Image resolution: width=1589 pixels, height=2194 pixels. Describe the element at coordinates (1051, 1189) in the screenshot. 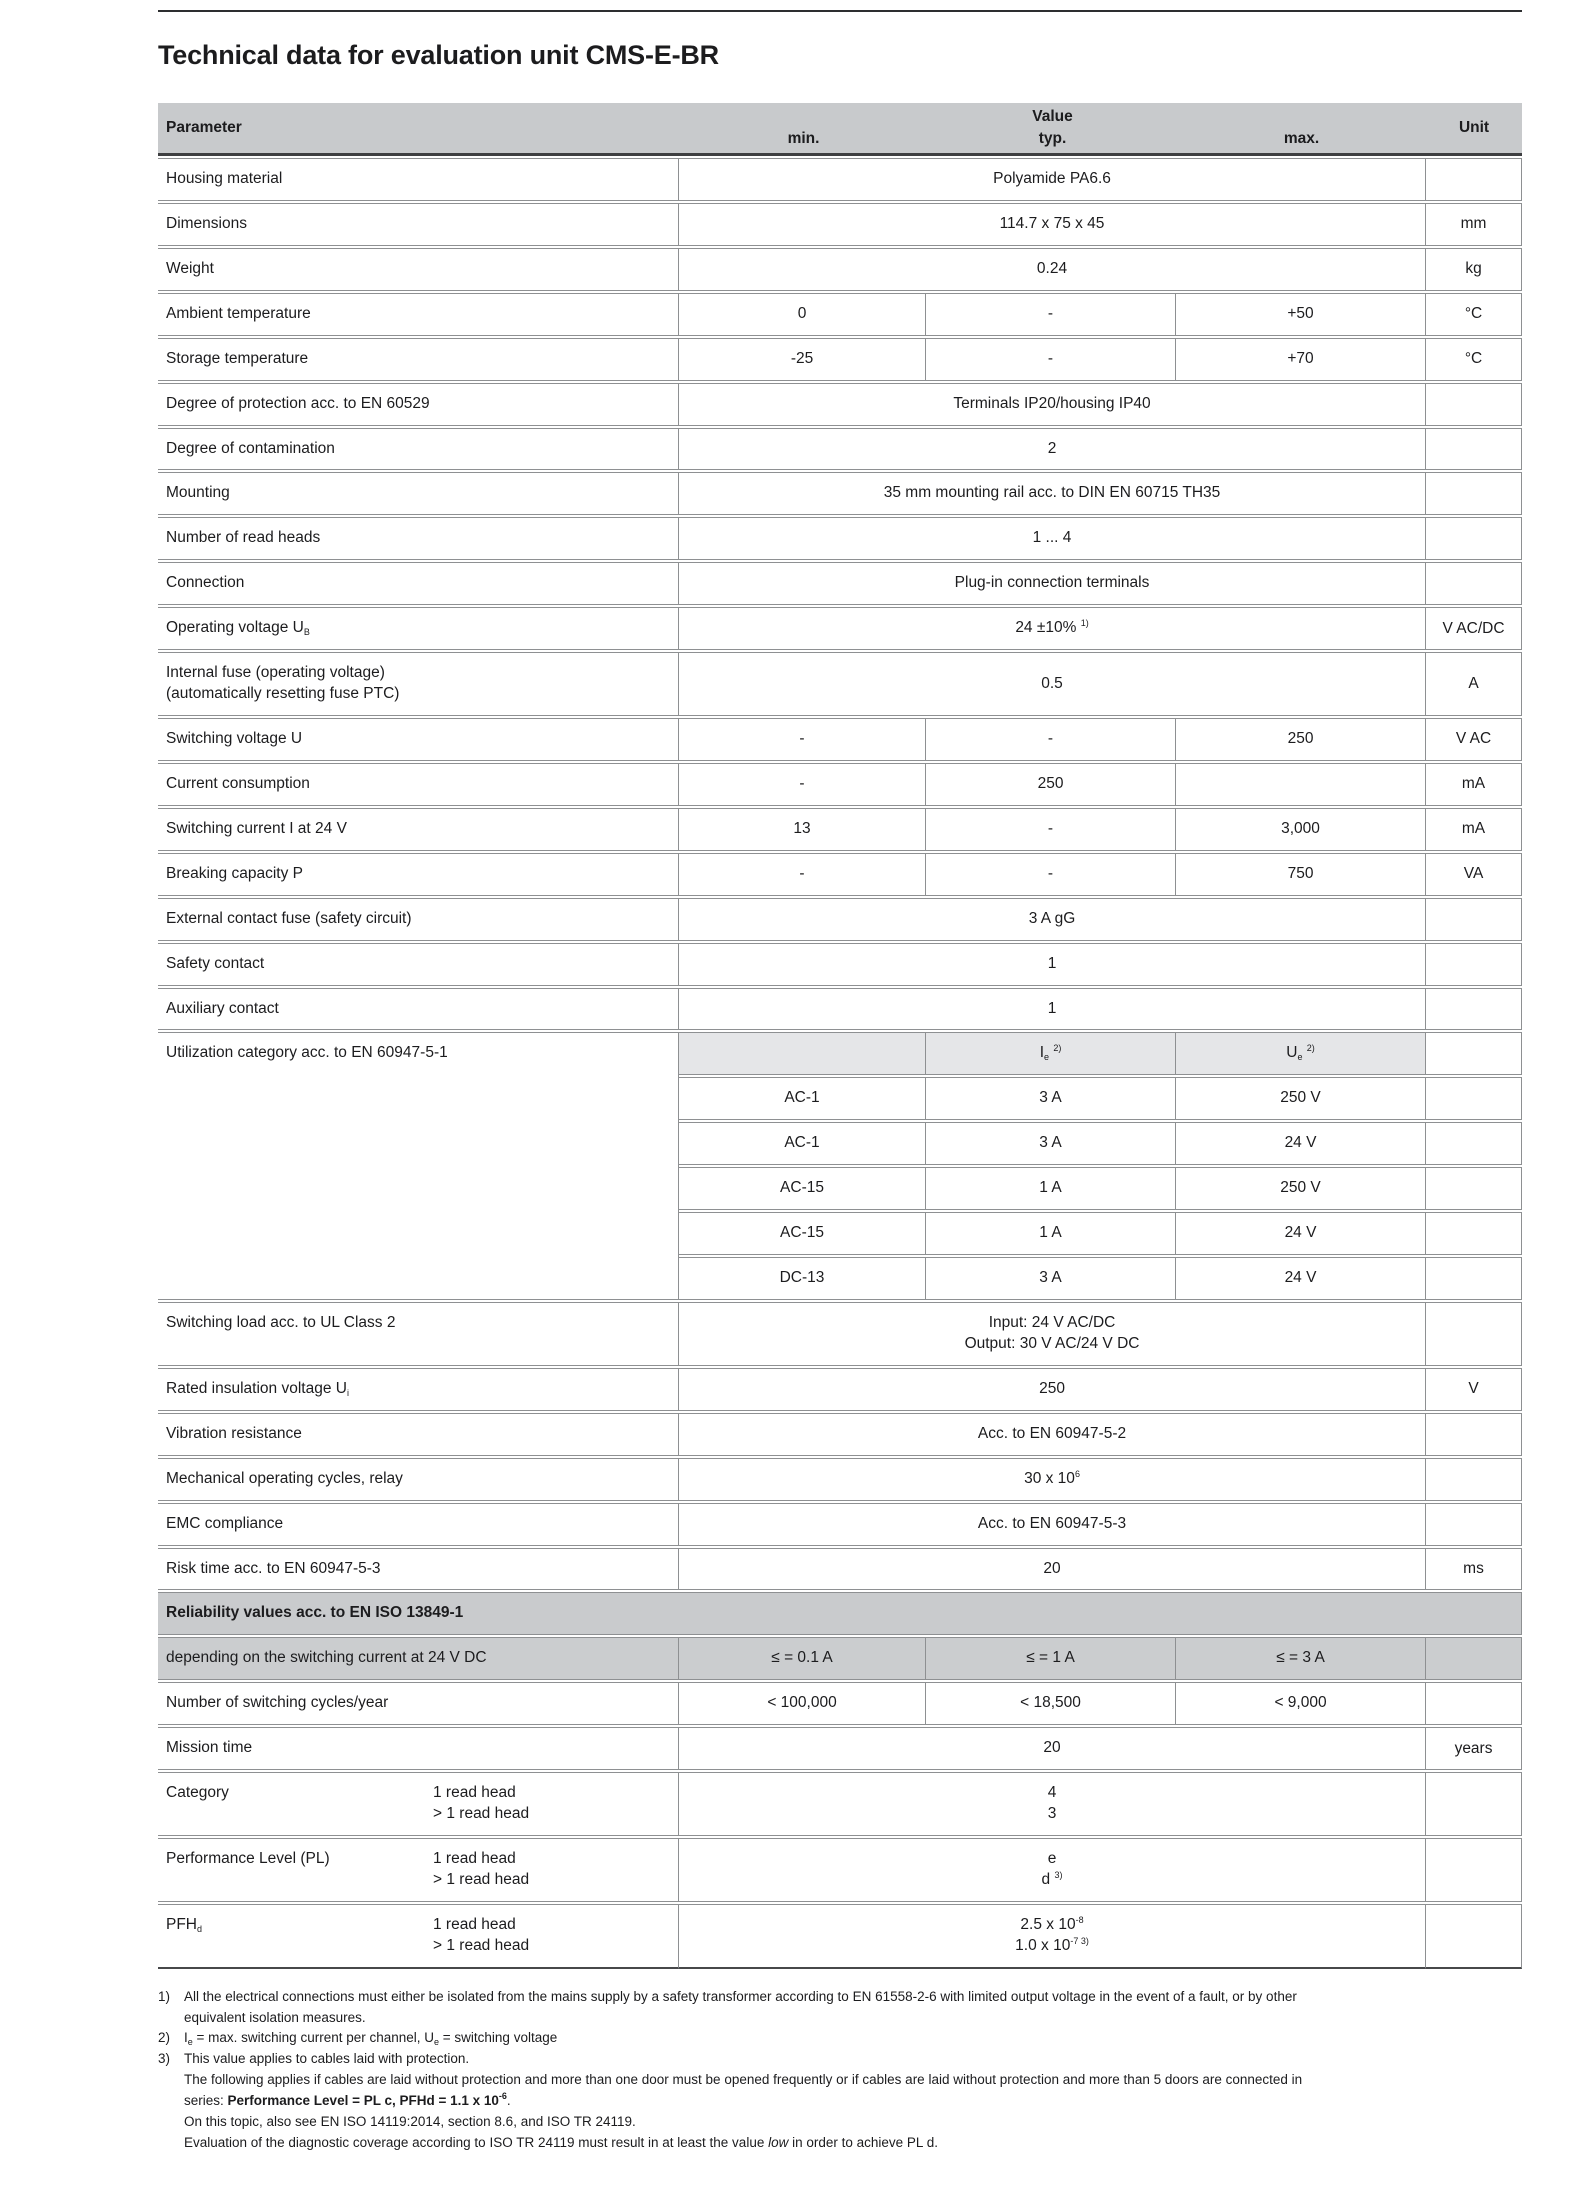

I see `utilization-ac15-250v-typ: 1 A` at that location.